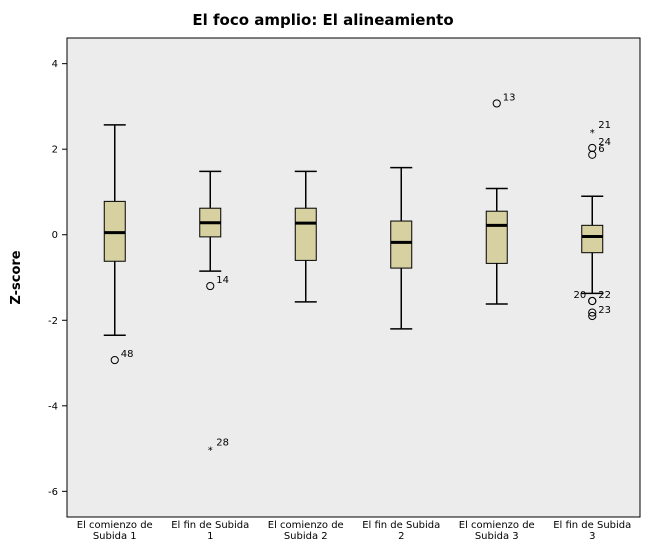 Image resolution: width=645 pixels, height=541 pixels. What do you see at coordinates (127, 354) in the screenshot?
I see `outlier-label: 48` at bounding box center [127, 354].